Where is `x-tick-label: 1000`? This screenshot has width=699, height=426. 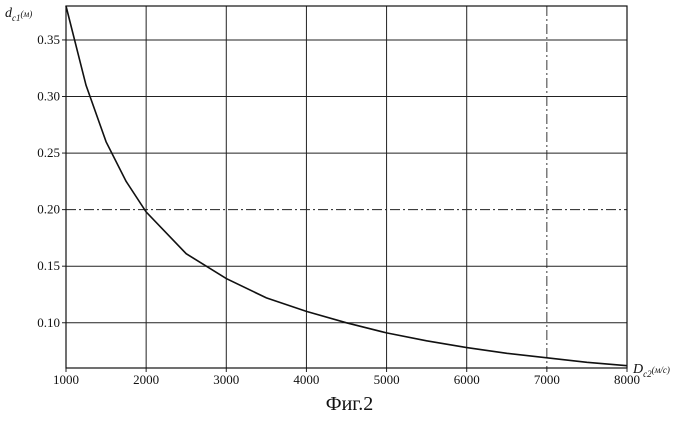
x-tick-label: 1000 is located at coordinates (66, 379).